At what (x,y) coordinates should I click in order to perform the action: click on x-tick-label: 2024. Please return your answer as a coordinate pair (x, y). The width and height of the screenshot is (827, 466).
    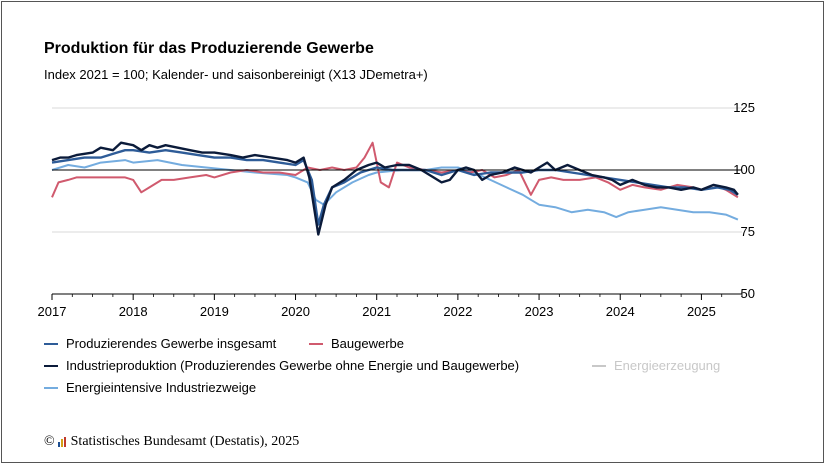
    Looking at the image, I should click on (620, 311).